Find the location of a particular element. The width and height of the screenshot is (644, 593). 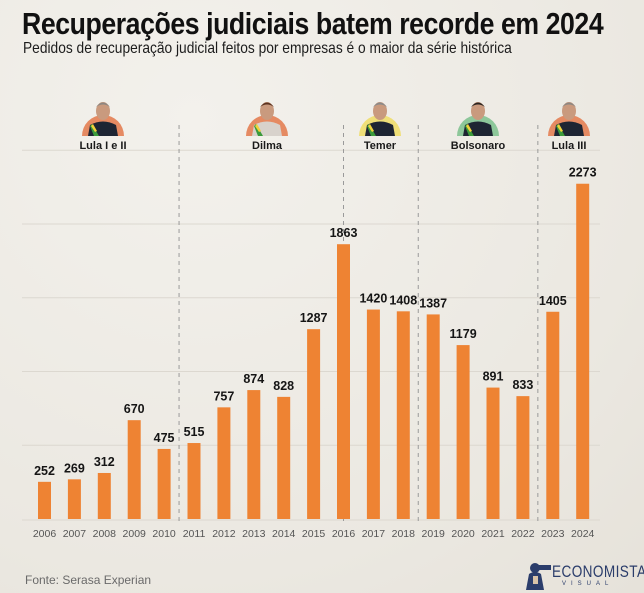

year-label-2017: 2017 is located at coordinates (374, 534).